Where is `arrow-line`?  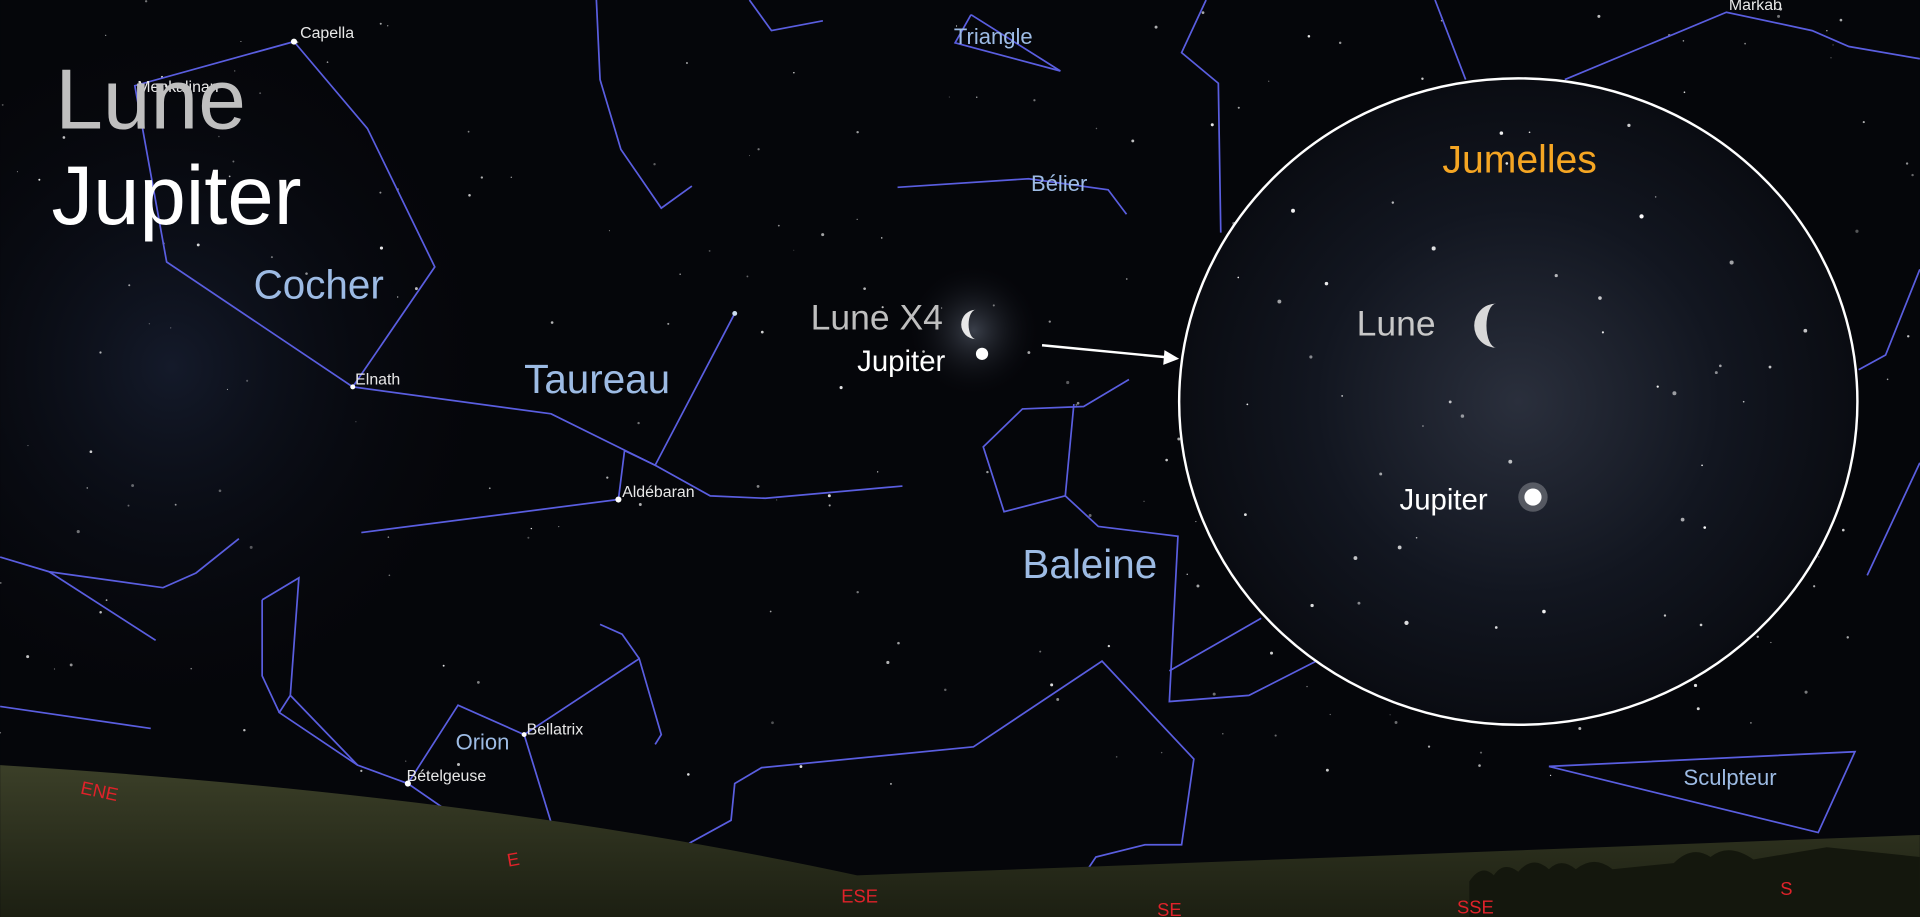
arrow-line is located at coordinates (1105, 351).